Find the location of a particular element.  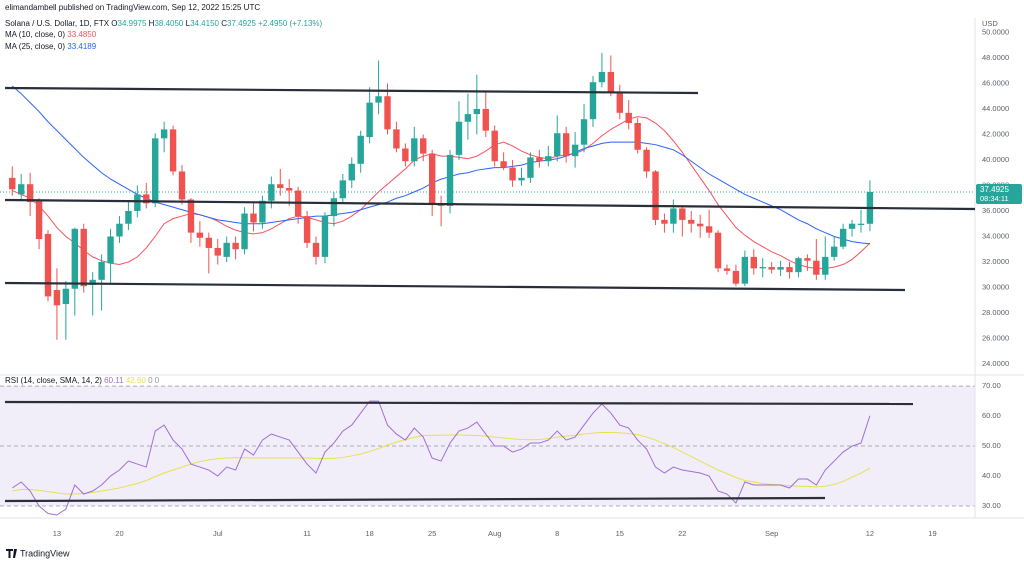

y-tick-label: 46.0000 is located at coordinates (995, 82).